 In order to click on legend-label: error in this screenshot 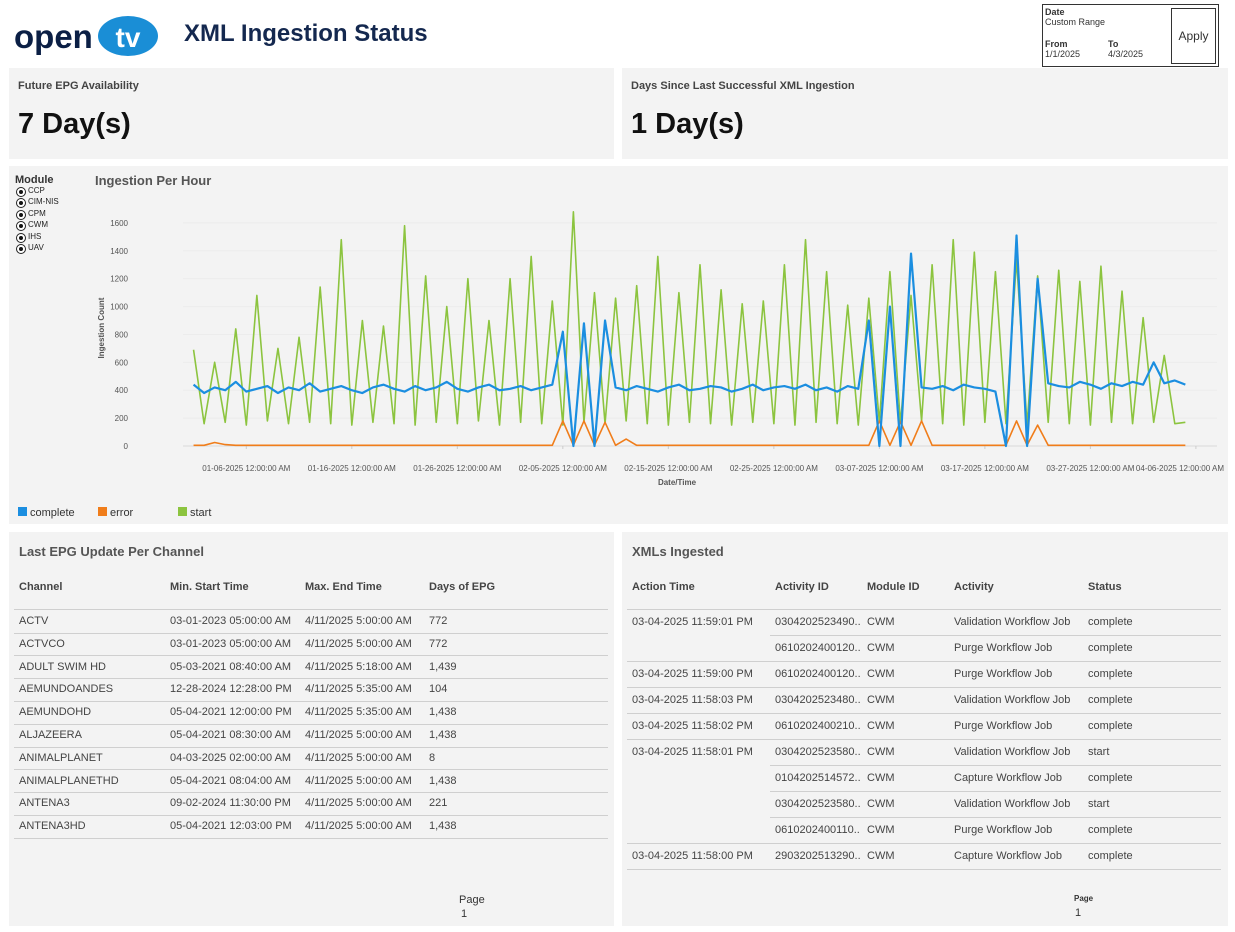, I will do `click(122, 513)`.